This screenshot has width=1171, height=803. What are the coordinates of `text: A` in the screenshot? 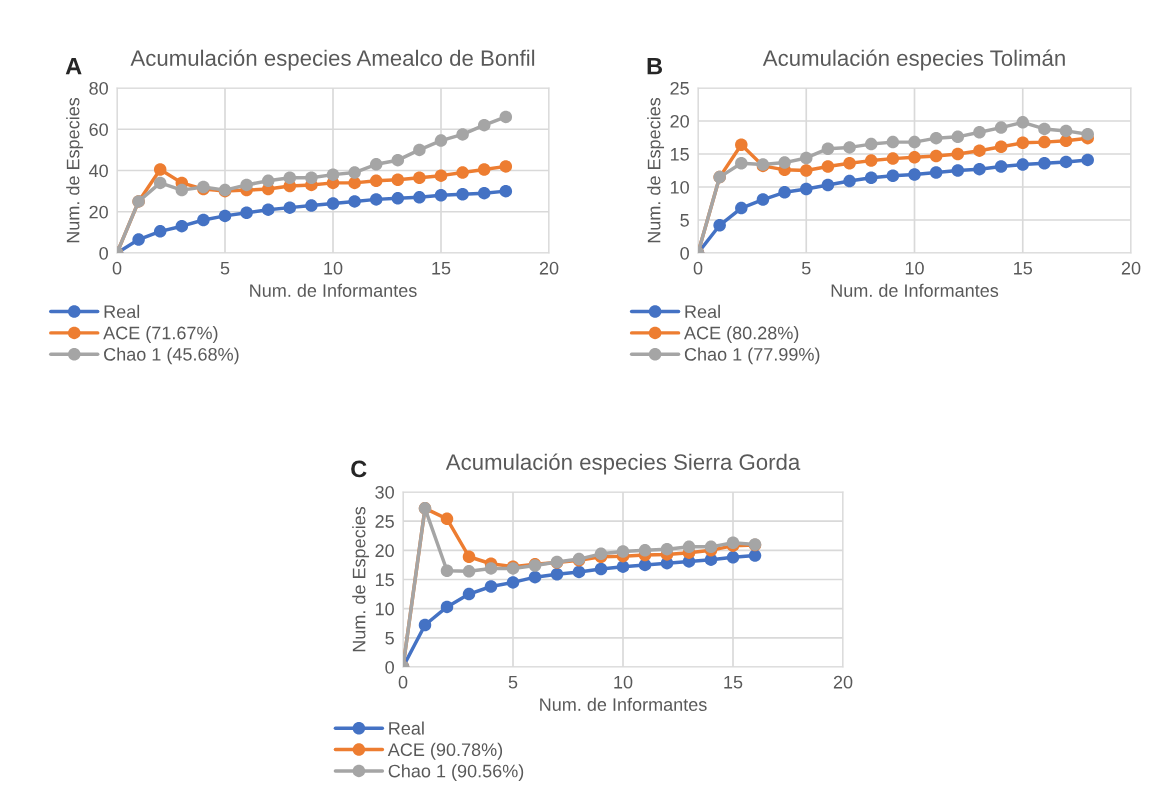 It's located at (73, 66).